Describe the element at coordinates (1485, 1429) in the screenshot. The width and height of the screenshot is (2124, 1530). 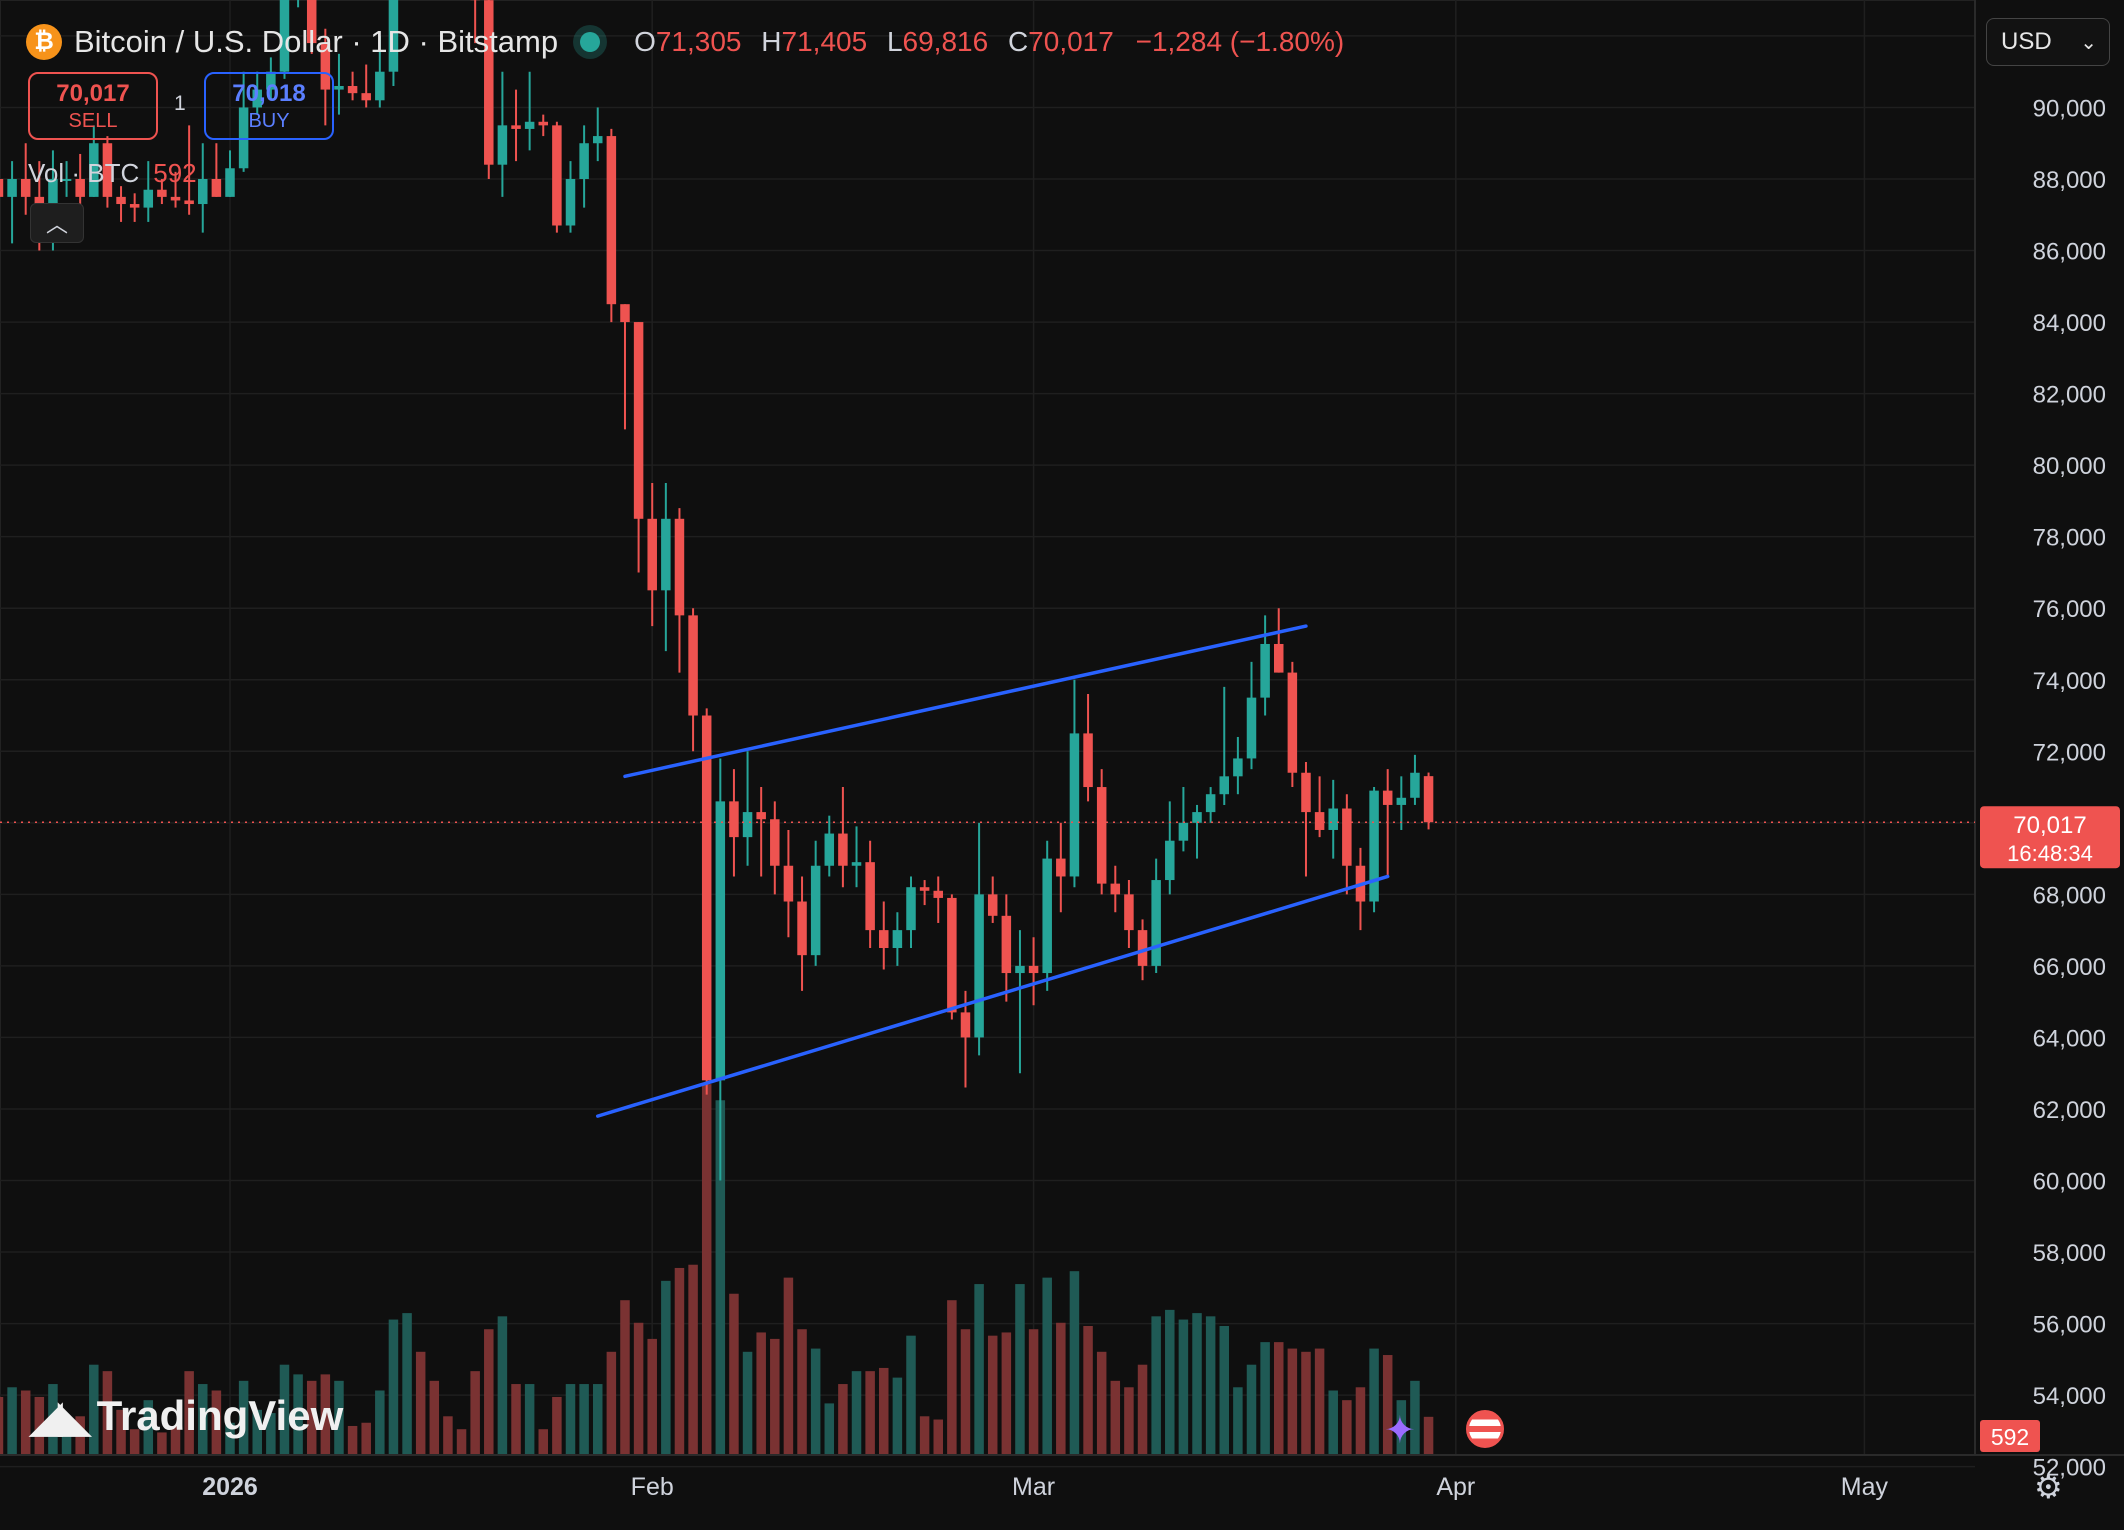
I see `us-flag-icon` at that location.